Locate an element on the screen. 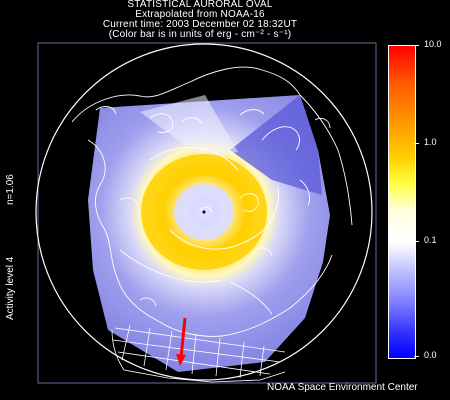  colorbar-tick-label: 0.1 is located at coordinates (430, 240).